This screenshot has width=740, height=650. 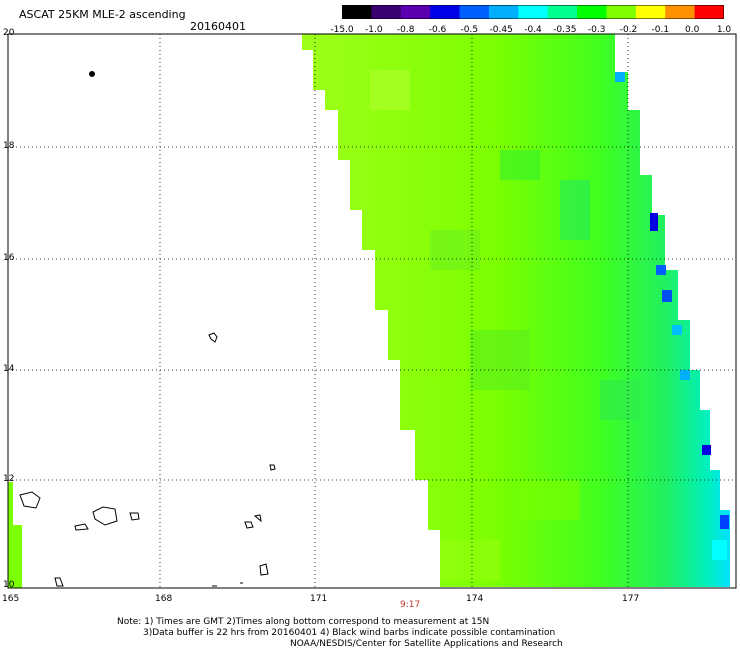 What do you see at coordinates (501, 30) in the screenshot?
I see `colorbar-label: -0.45` at bounding box center [501, 30].